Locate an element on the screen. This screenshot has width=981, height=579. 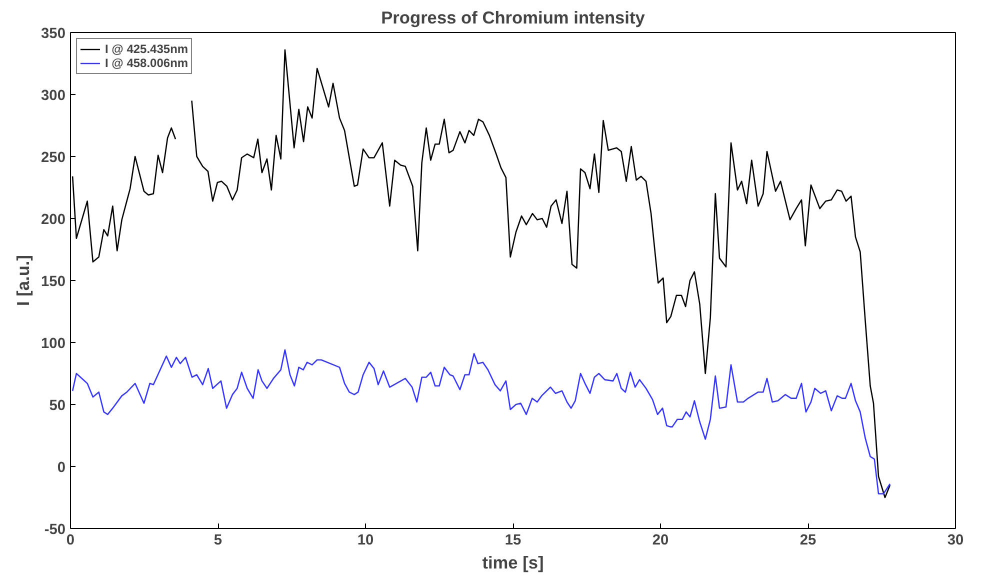
y-tick-label: 300 is located at coordinates (53, 96).